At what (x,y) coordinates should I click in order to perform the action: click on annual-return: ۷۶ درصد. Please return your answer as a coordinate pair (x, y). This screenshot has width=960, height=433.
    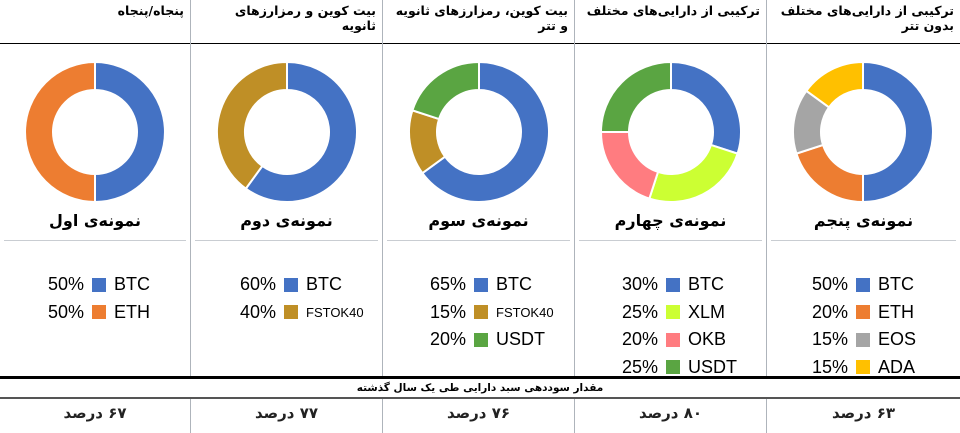
    Looking at the image, I should click on (478, 413).